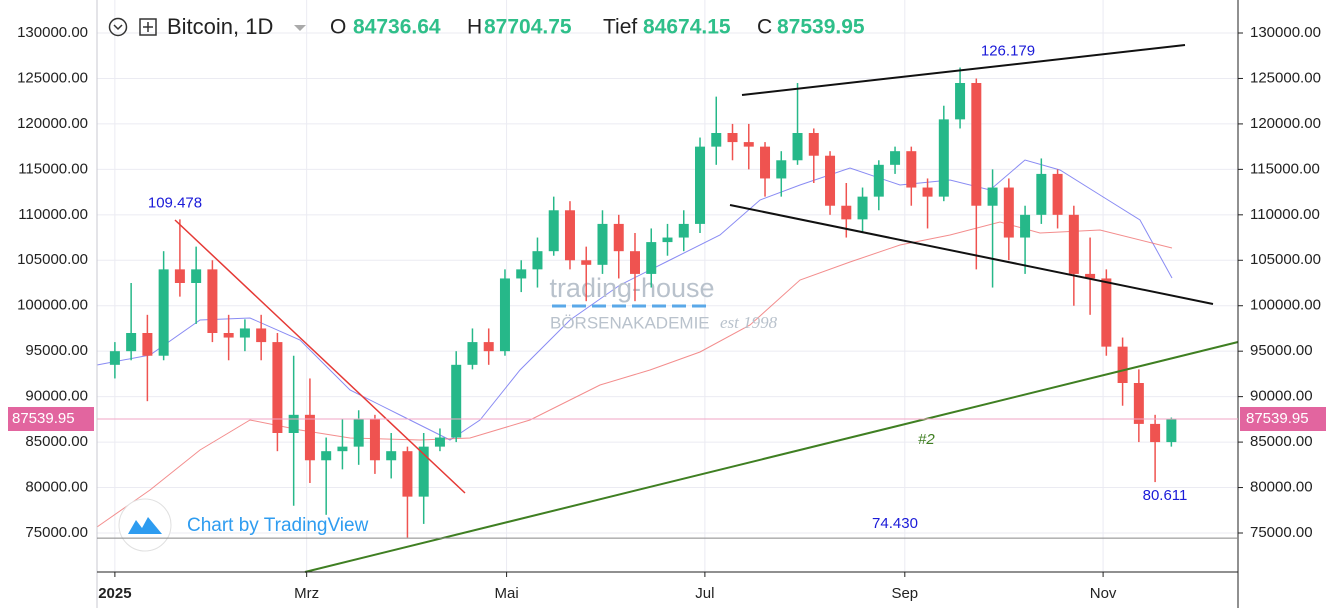 This screenshot has width=1332, height=613. Describe the element at coordinates (704, 593) in the screenshot. I see `x-tick-label: Jul` at that location.